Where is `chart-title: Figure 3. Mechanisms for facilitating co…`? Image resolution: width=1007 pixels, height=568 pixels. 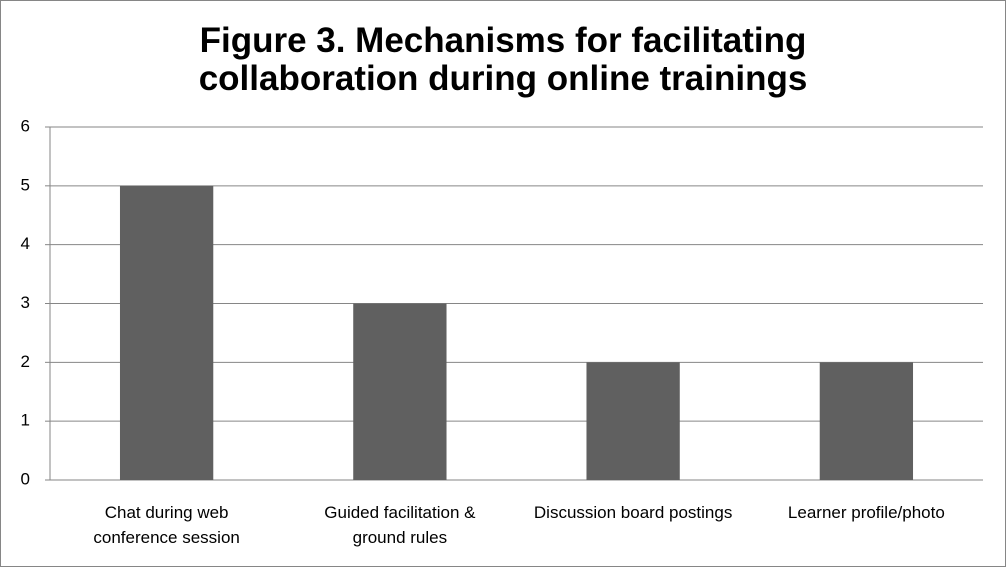 chart-title: Figure 3. Mechanisms for facilitating co… is located at coordinates (503, 59).